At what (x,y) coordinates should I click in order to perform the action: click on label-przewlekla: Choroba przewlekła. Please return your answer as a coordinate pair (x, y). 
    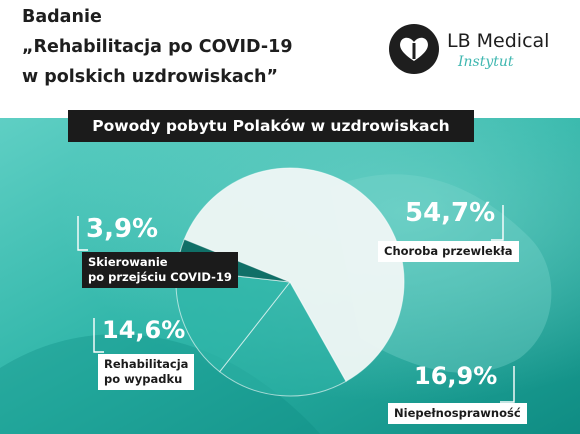
    Looking at the image, I should click on (448, 251).